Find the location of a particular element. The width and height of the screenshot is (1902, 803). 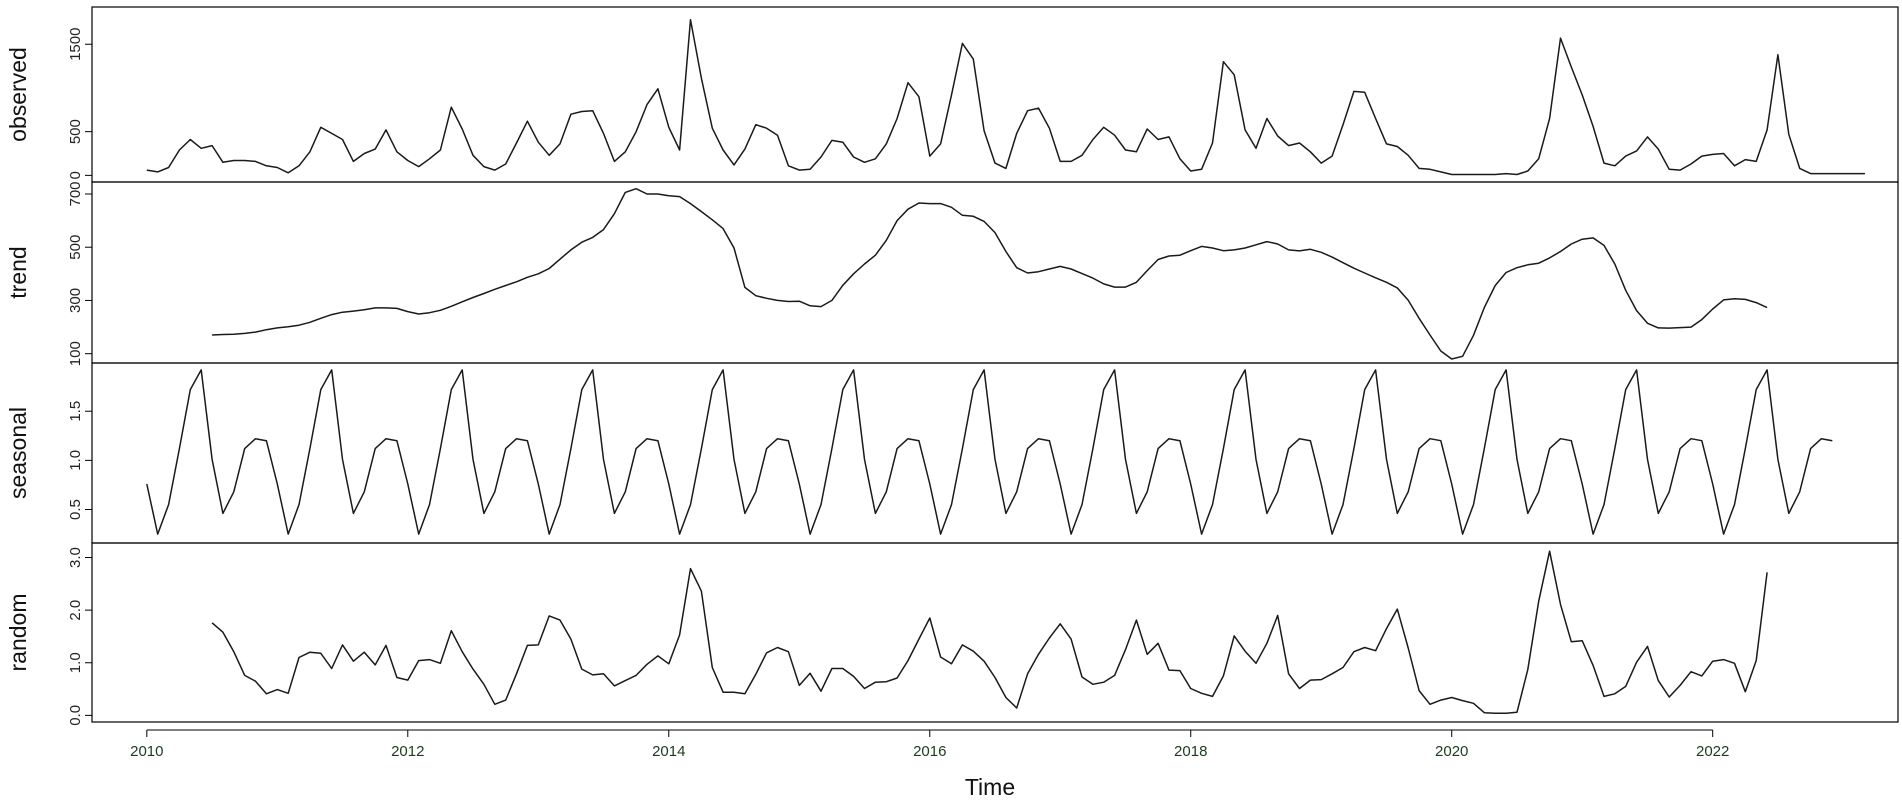

ytick-label-trend-3: 700 is located at coordinates (75, 193).